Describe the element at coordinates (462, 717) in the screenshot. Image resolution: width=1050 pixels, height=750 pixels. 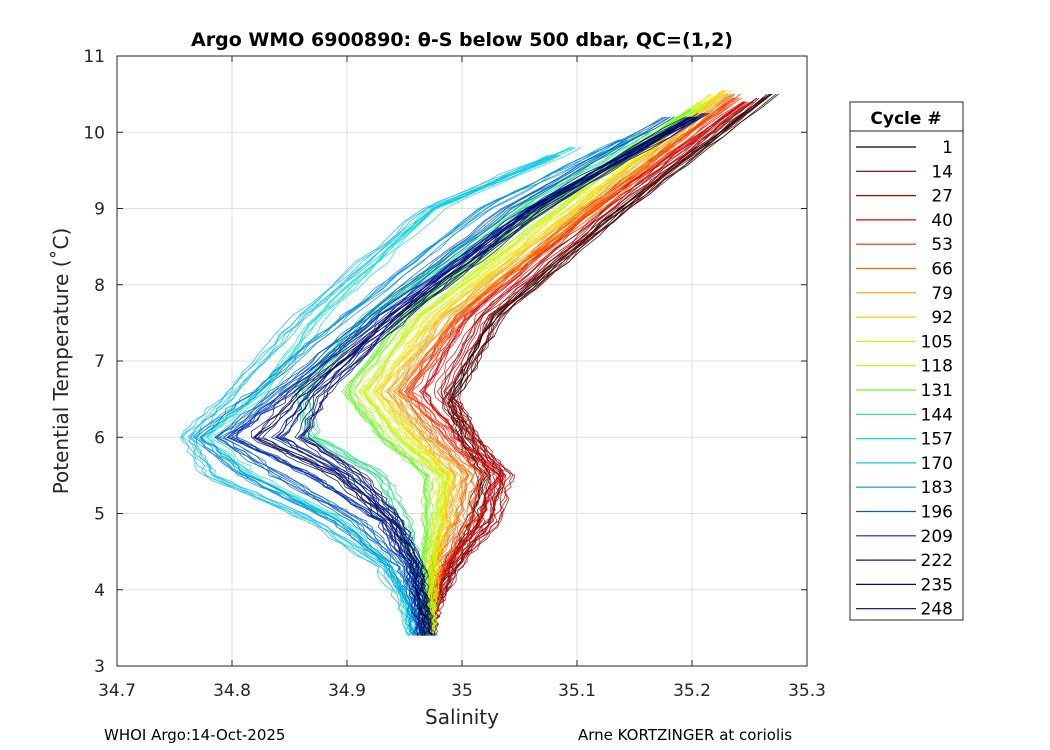
I see `x-axis-label: Salinity` at that location.